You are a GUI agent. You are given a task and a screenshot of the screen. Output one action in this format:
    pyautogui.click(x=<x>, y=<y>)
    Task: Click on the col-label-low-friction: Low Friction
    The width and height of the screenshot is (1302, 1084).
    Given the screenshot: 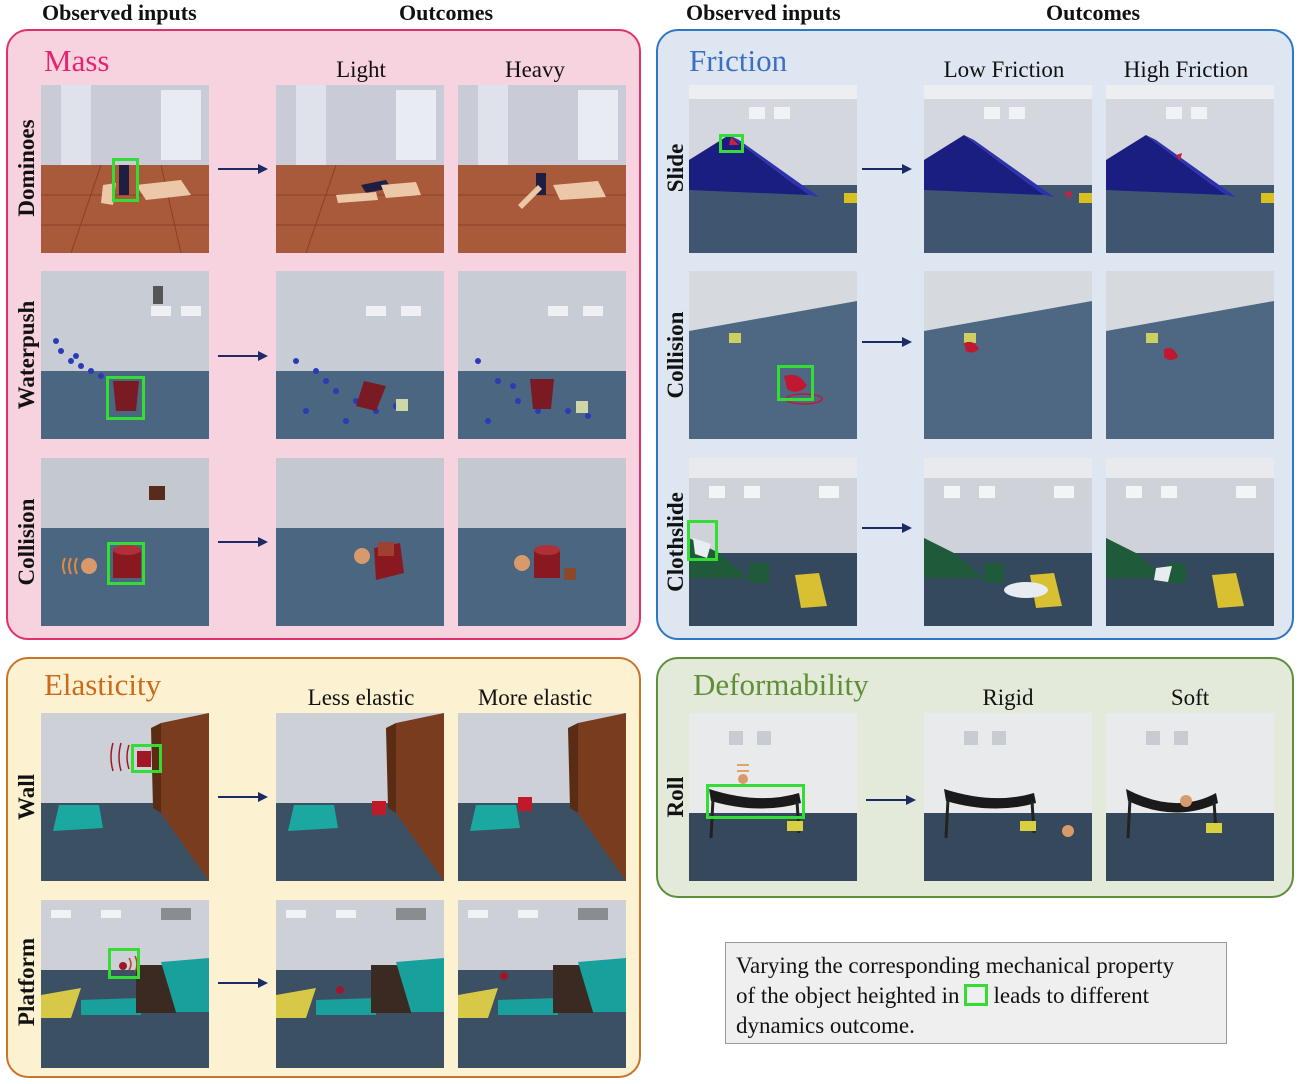 What is the action you would take?
    pyautogui.click(x=1004, y=69)
    